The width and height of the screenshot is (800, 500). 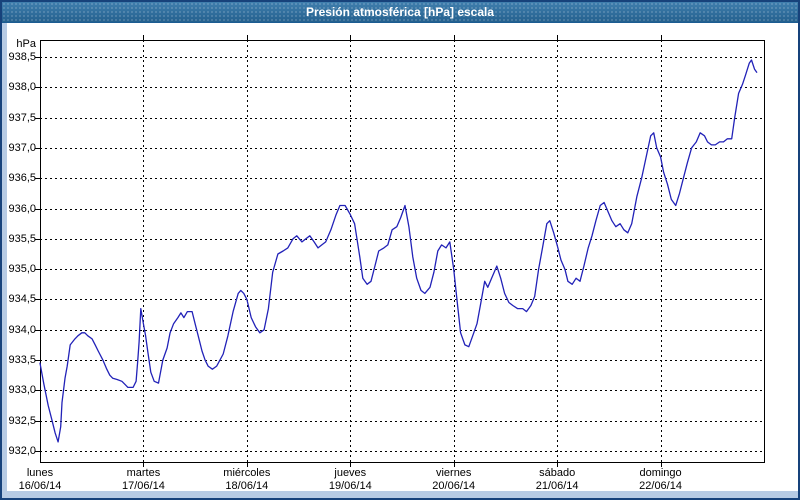 I want to click on y-tick-label: 936,0, so click(x=22, y=208).